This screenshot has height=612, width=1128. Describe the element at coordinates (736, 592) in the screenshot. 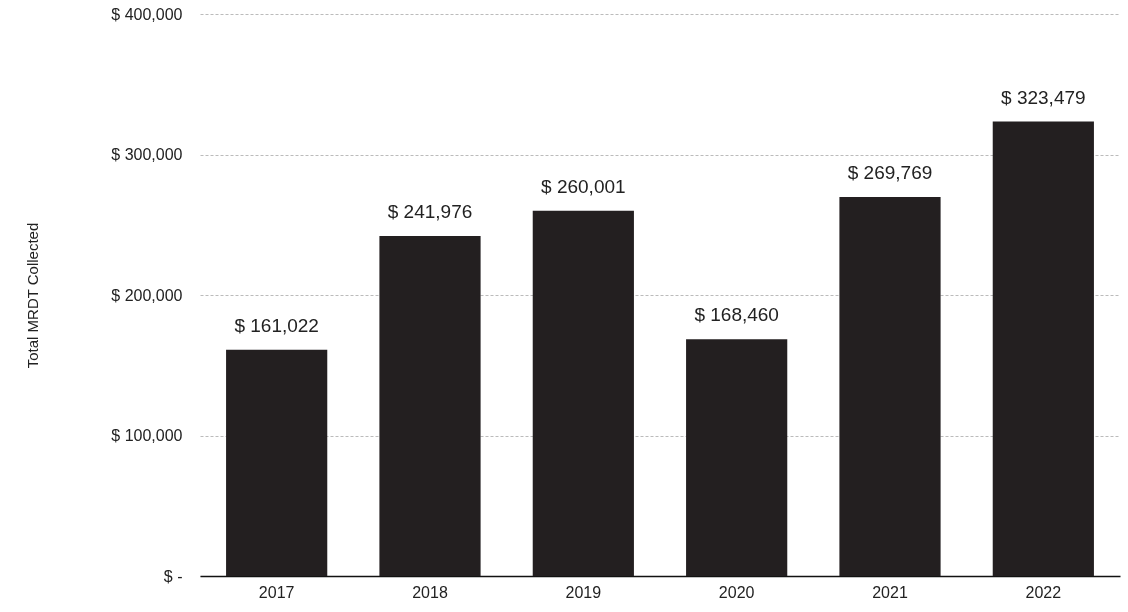

I see `x-tick-label: 2020` at that location.